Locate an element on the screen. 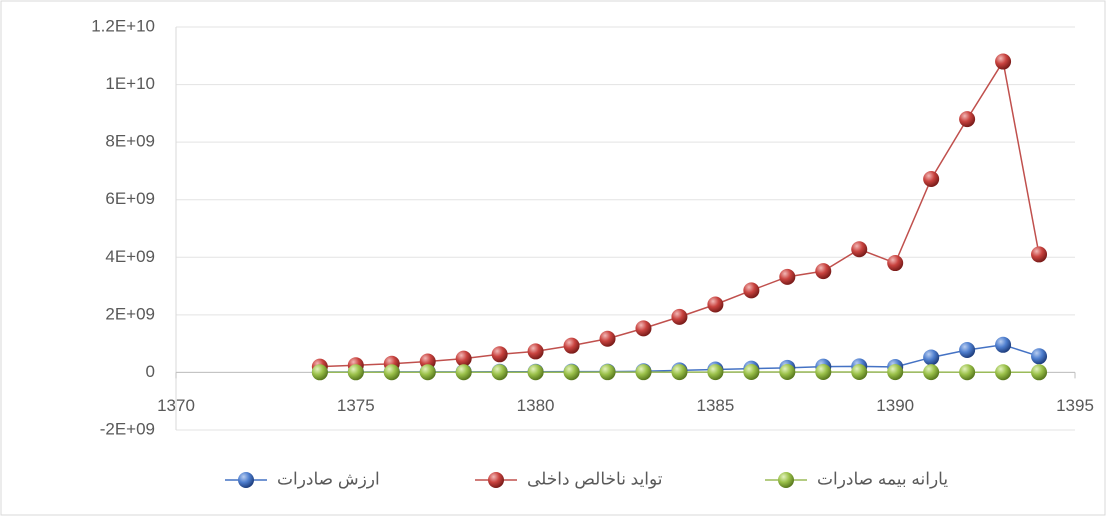  y-tick-label: 2E+09 is located at coordinates (130, 313).